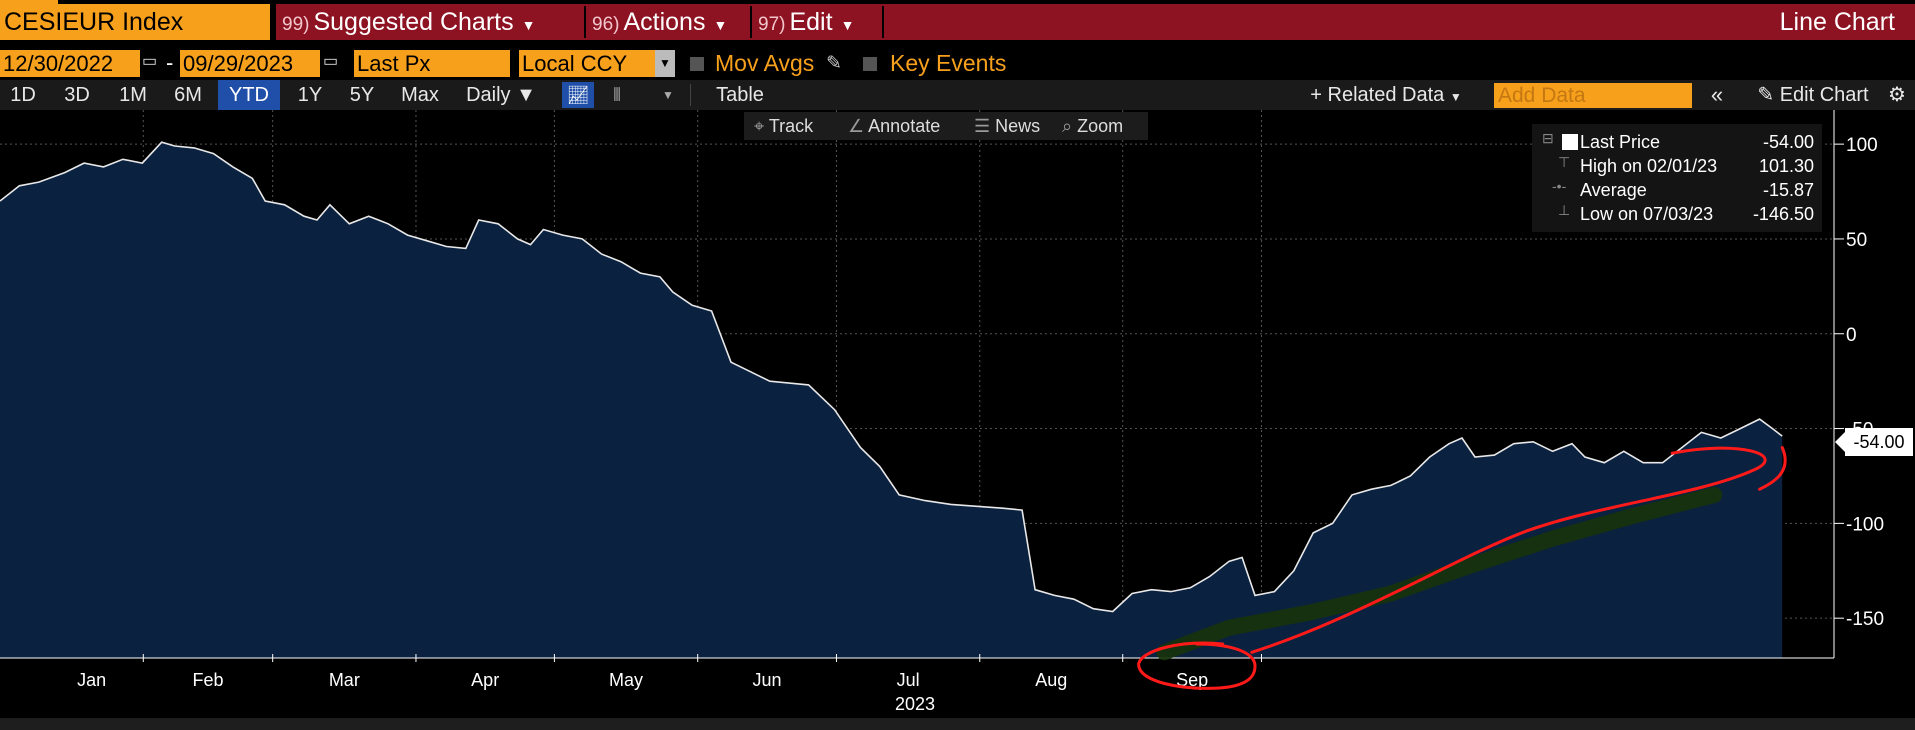 This screenshot has width=1915, height=730. I want to click on y-tick-label: 50, so click(1856, 240).